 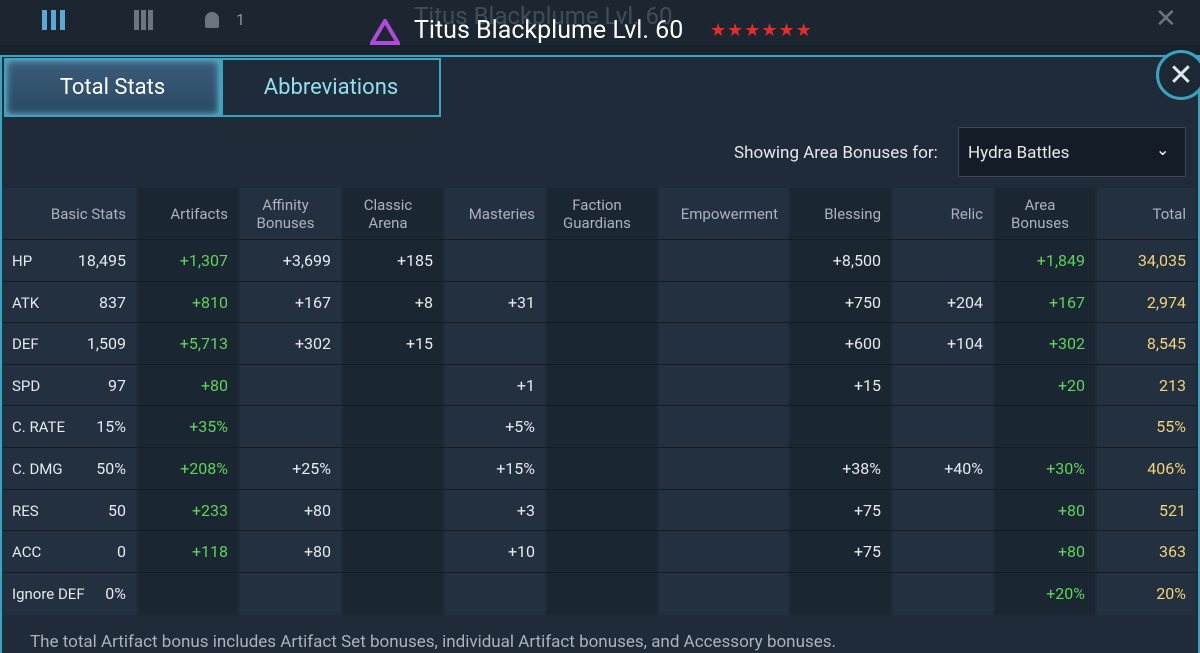 I want to click on tab: Abbreviations, so click(x=331, y=87).